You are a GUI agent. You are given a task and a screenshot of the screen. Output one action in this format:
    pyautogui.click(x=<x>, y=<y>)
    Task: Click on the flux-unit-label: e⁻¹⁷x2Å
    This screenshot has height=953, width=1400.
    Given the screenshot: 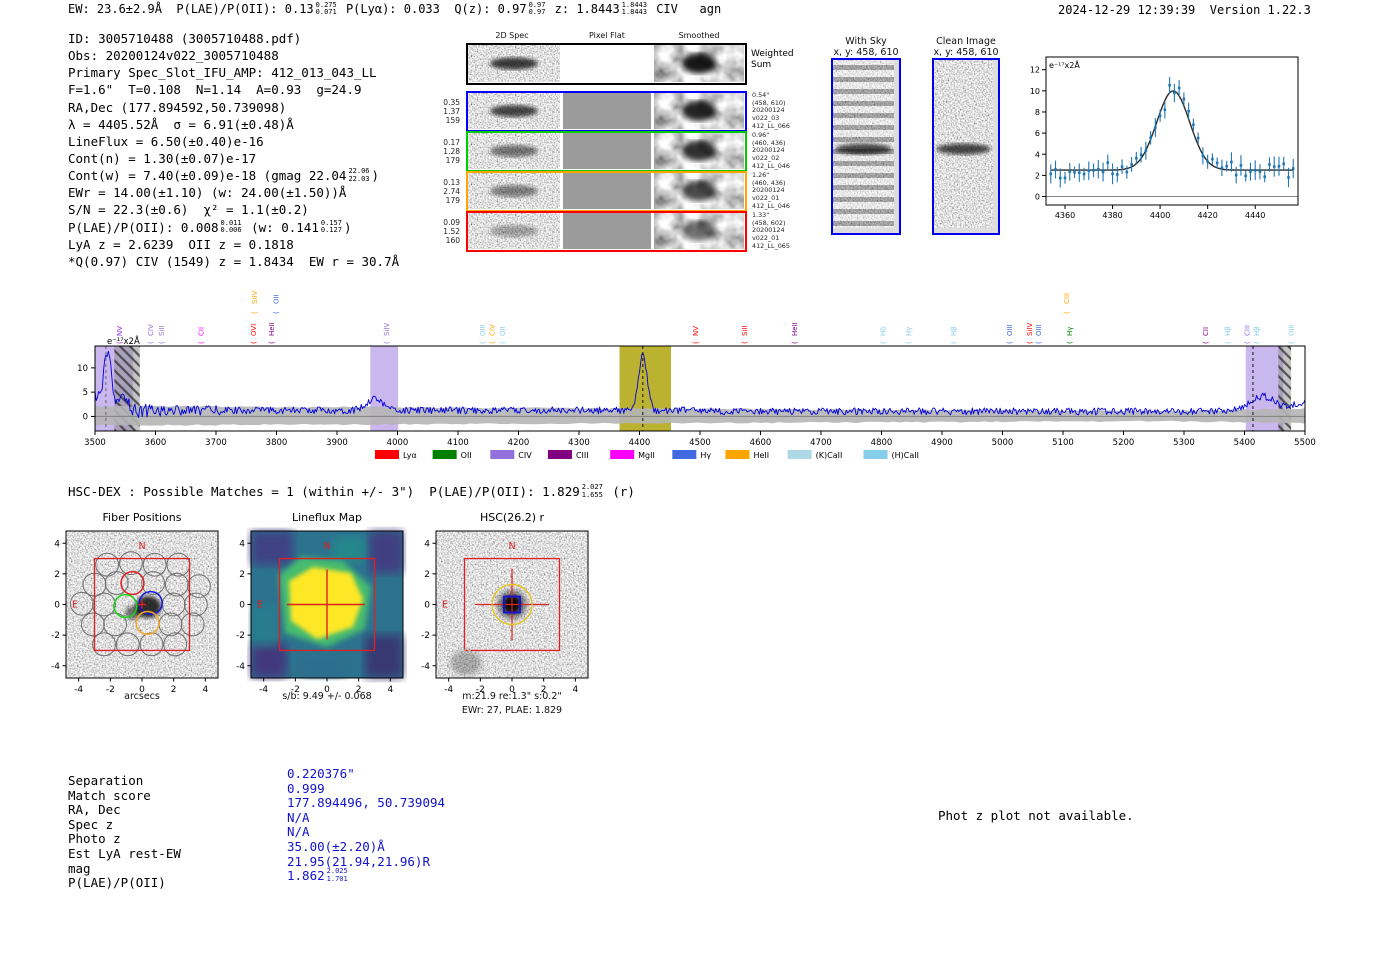 What is the action you would take?
    pyautogui.click(x=1064, y=64)
    